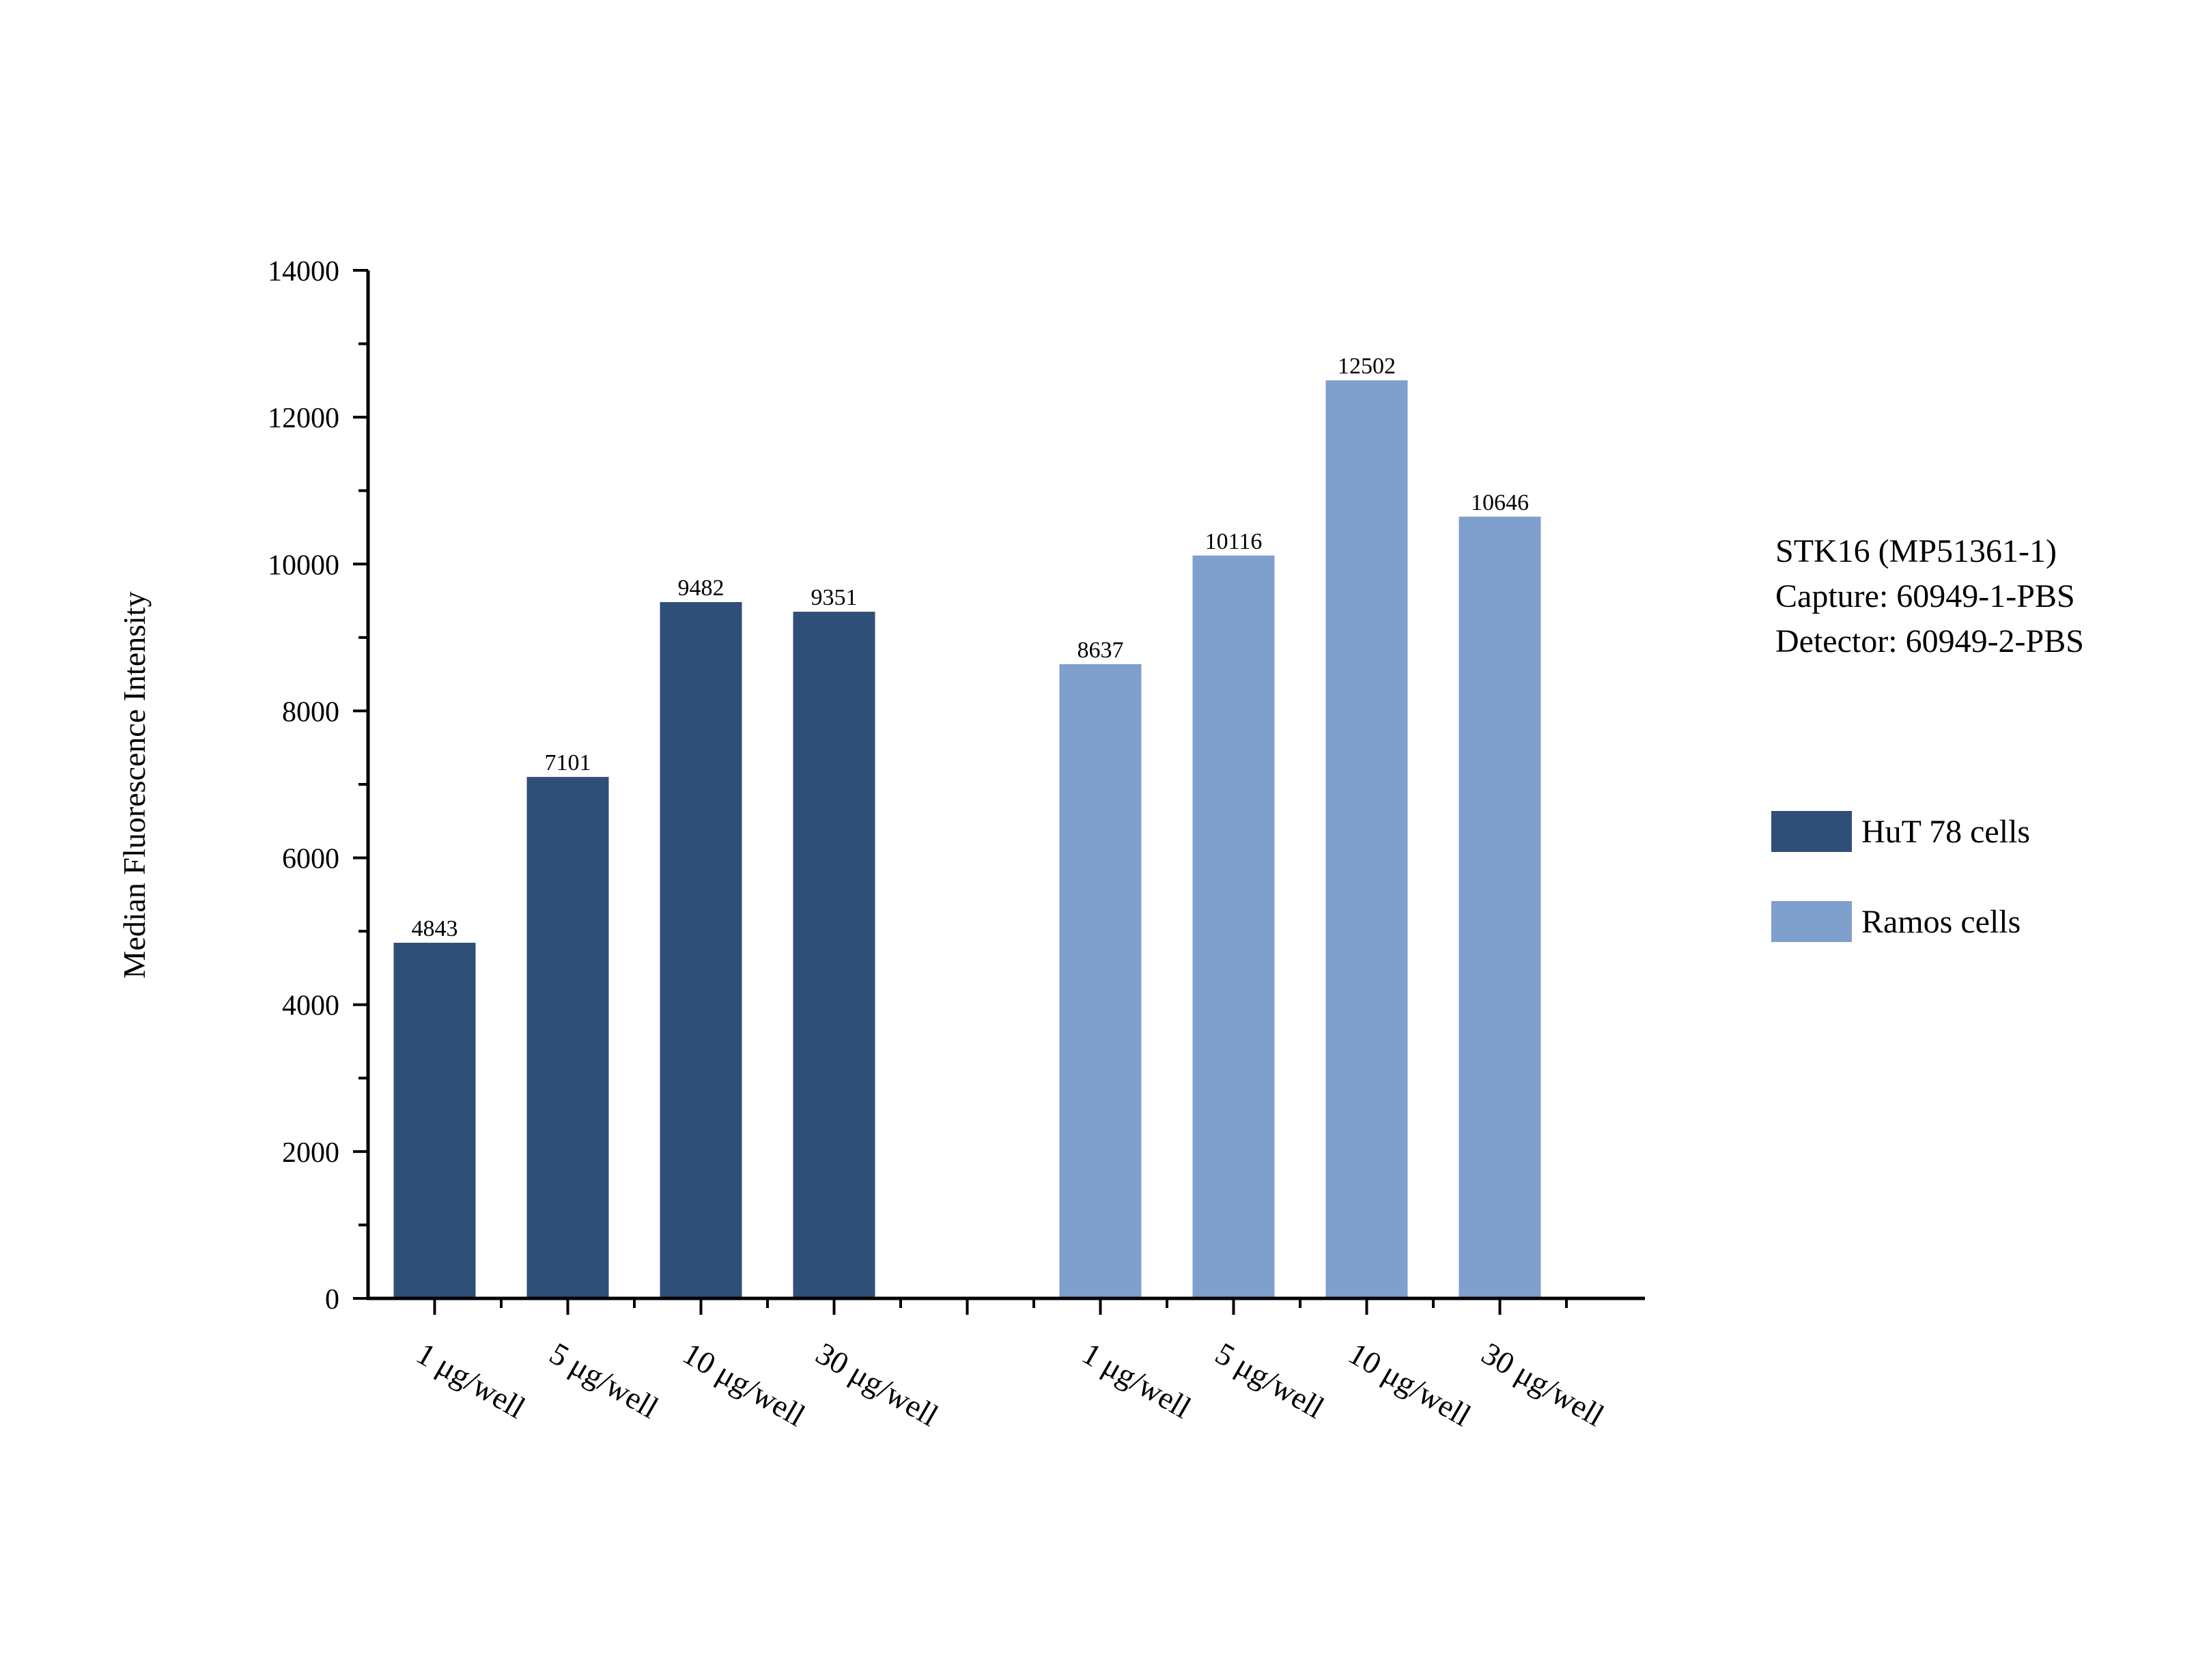 The width and height of the screenshot is (2196, 1680). I want to click on category-label-1-2: 10 μg/well, so click(1410, 1384).